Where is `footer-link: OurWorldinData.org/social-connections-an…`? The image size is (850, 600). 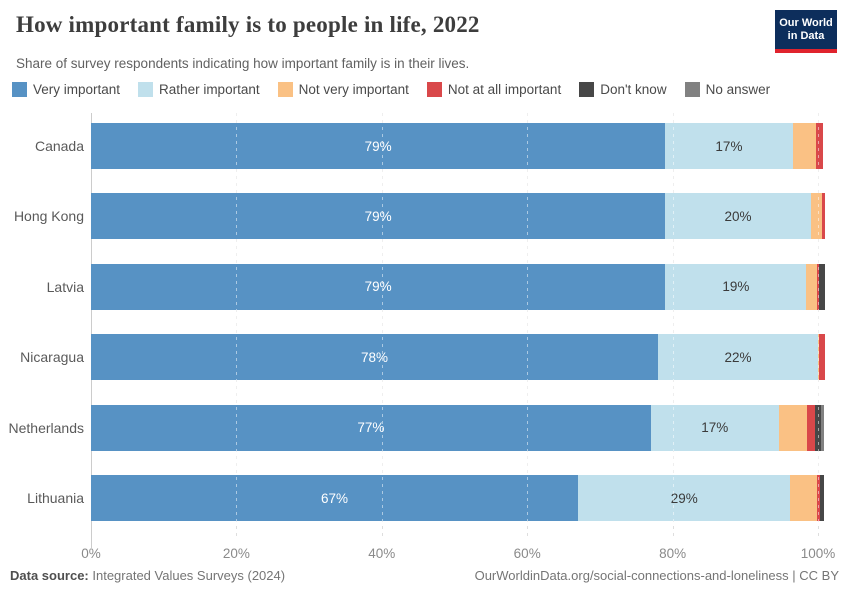
footer-link: OurWorldinData.org/social-connections-an… is located at coordinates (656, 575).